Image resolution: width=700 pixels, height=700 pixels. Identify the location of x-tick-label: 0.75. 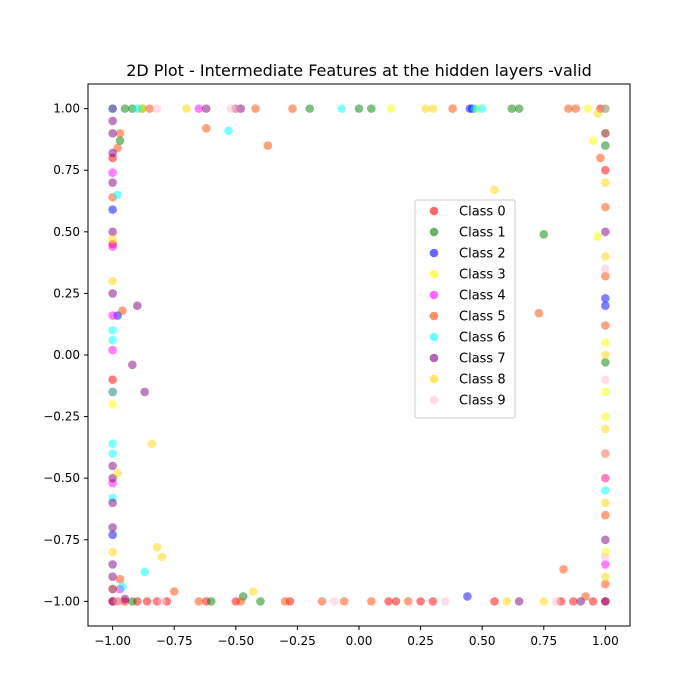
(543, 641).